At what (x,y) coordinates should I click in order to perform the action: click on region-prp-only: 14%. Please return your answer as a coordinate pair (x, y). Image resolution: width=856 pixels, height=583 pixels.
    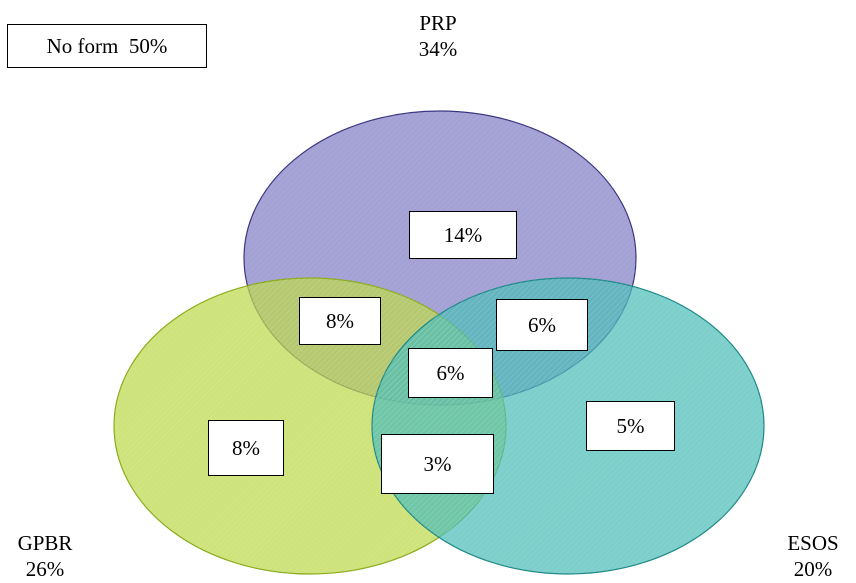
    Looking at the image, I should click on (463, 235).